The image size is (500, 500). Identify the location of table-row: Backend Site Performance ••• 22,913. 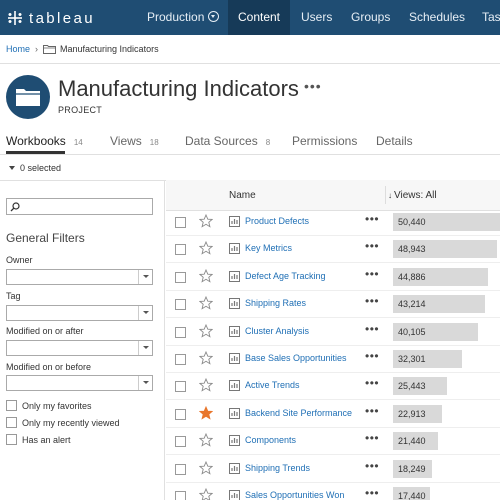
(333, 414).